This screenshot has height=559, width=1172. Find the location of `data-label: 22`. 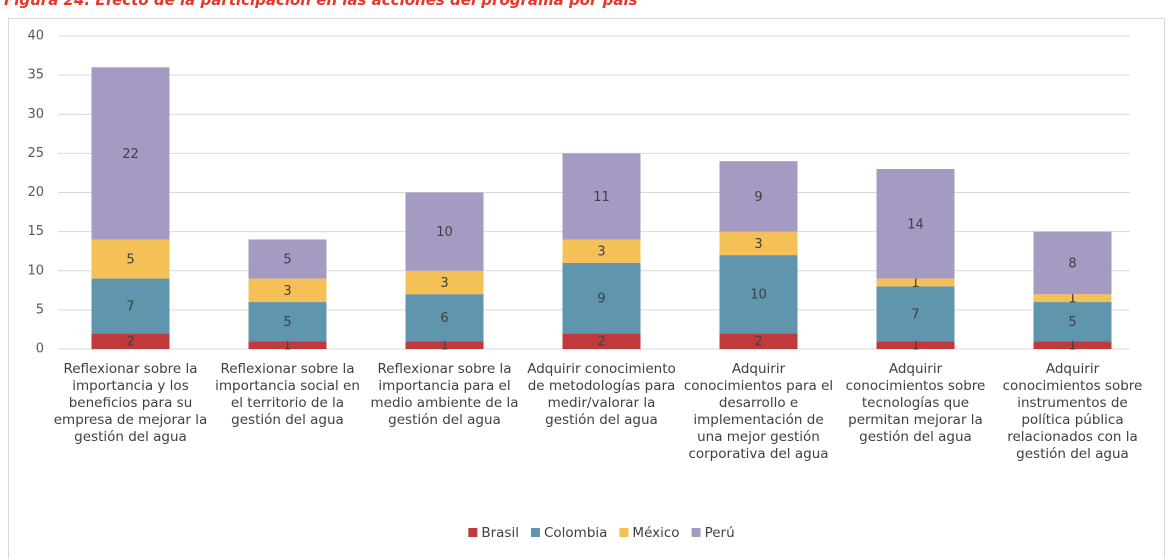

data-label: 22 is located at coordinates (130, 154).